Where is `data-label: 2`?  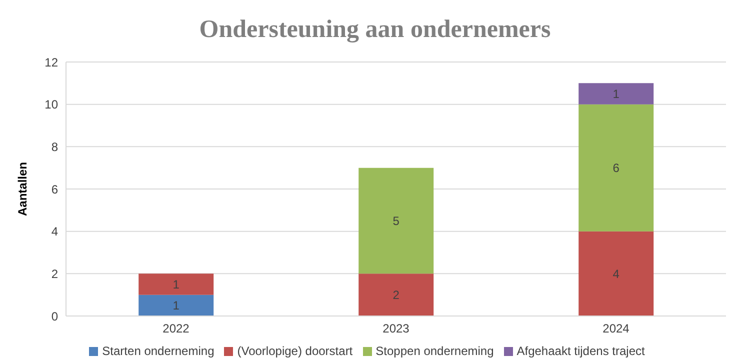 data-label: 2 is located at coordinates (396, 295).